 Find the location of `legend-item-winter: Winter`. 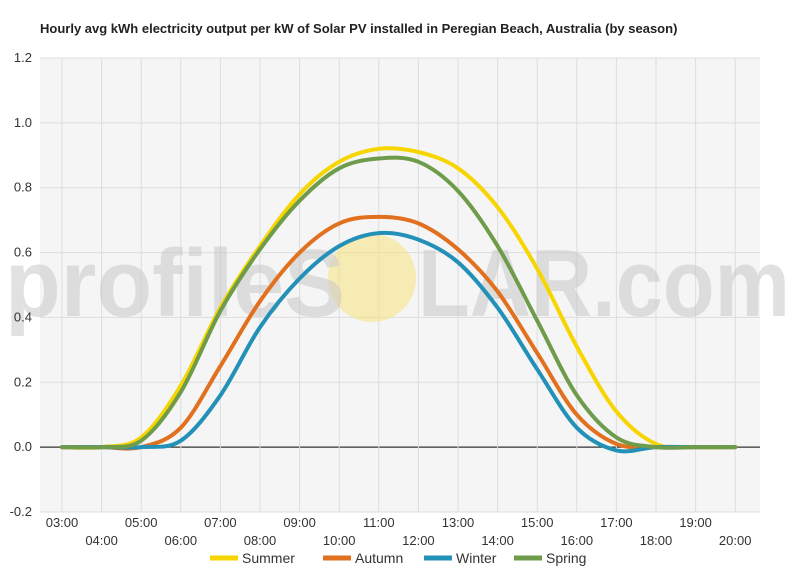

legend-item-winter: Winter is located at coordinates (460, 558).